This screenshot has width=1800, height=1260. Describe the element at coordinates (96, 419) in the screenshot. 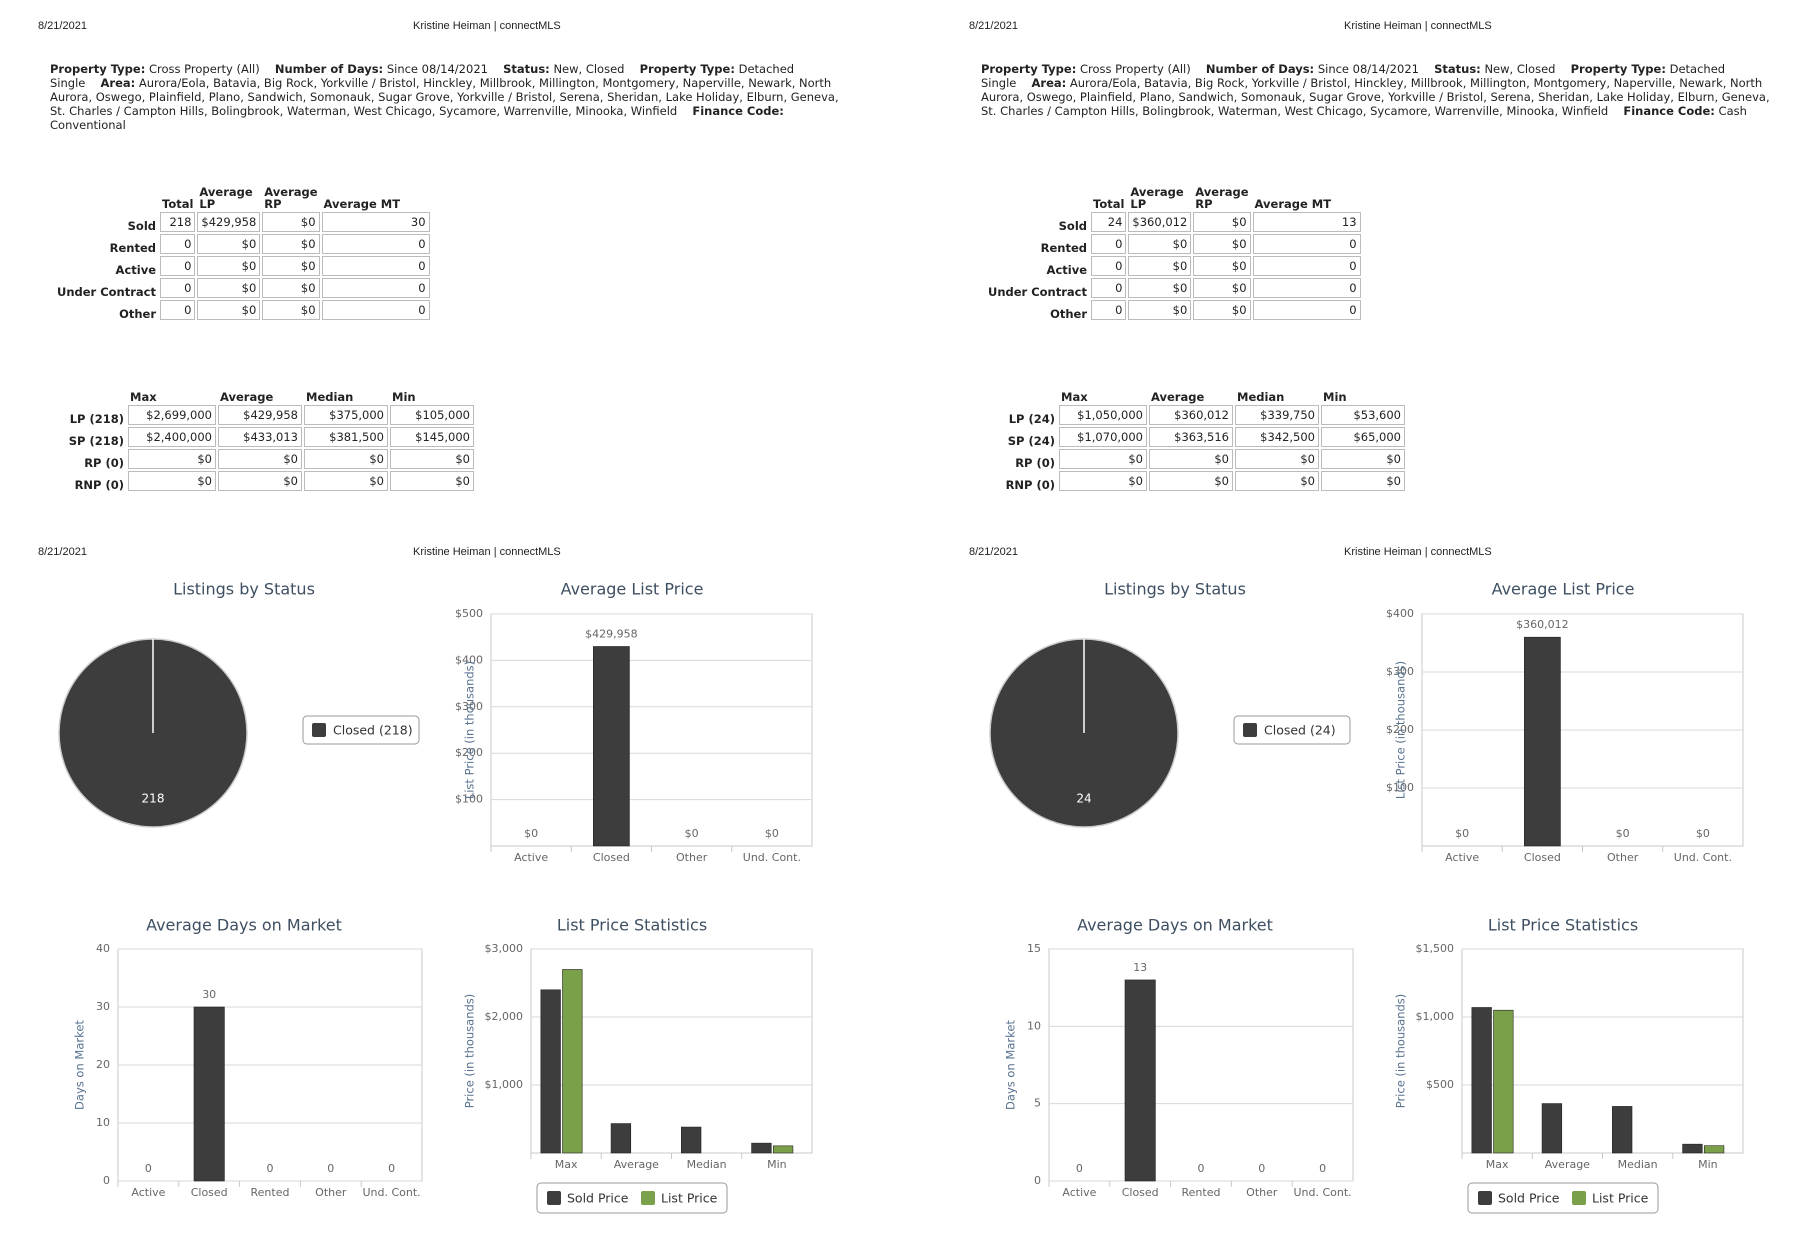

I see `row-label: LP (218)` at that location.